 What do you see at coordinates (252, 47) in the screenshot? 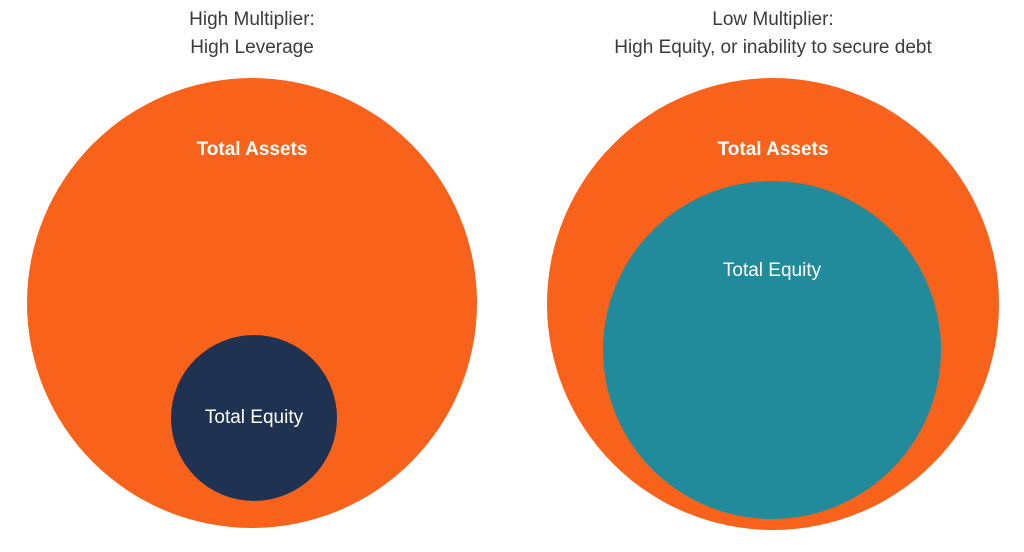
I see `high-multiplier-title-line-2: High Leverage` at bounding box center [252, 47].